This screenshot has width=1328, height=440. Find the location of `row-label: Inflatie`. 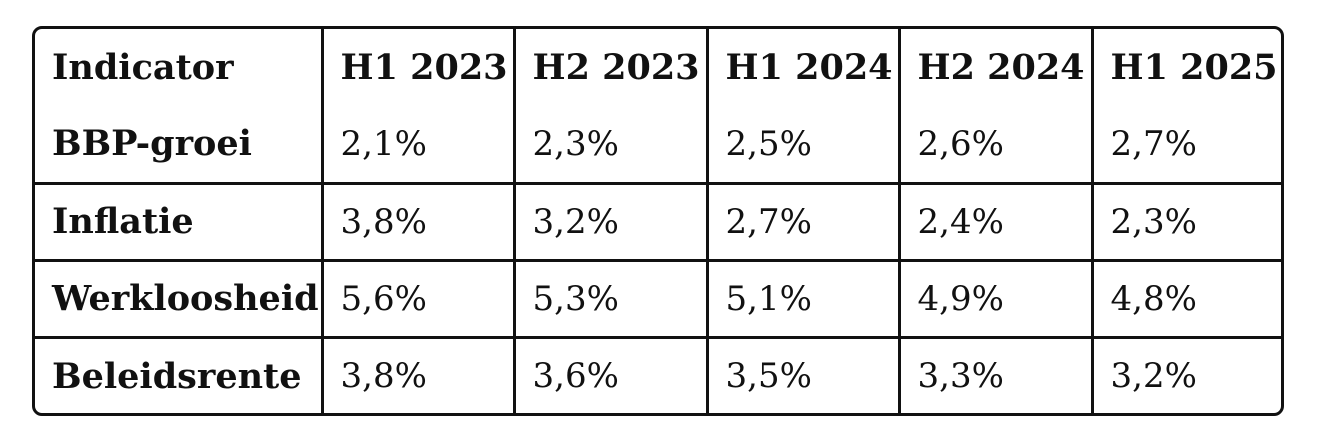

row-label: Inflatie is located at coordinates (179, 221).